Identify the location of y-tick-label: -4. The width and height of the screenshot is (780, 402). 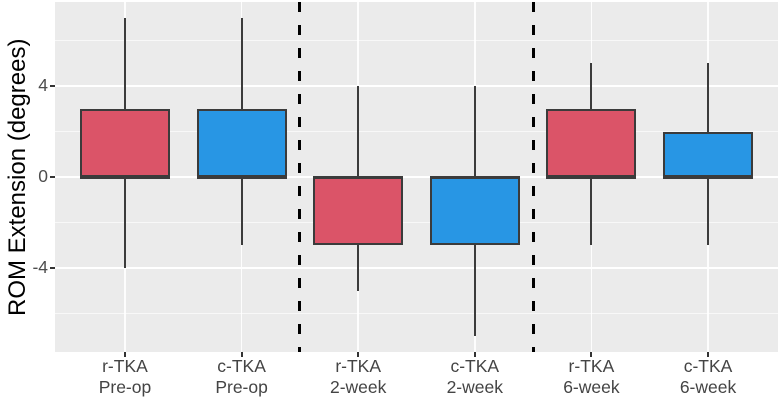
(40, 266).